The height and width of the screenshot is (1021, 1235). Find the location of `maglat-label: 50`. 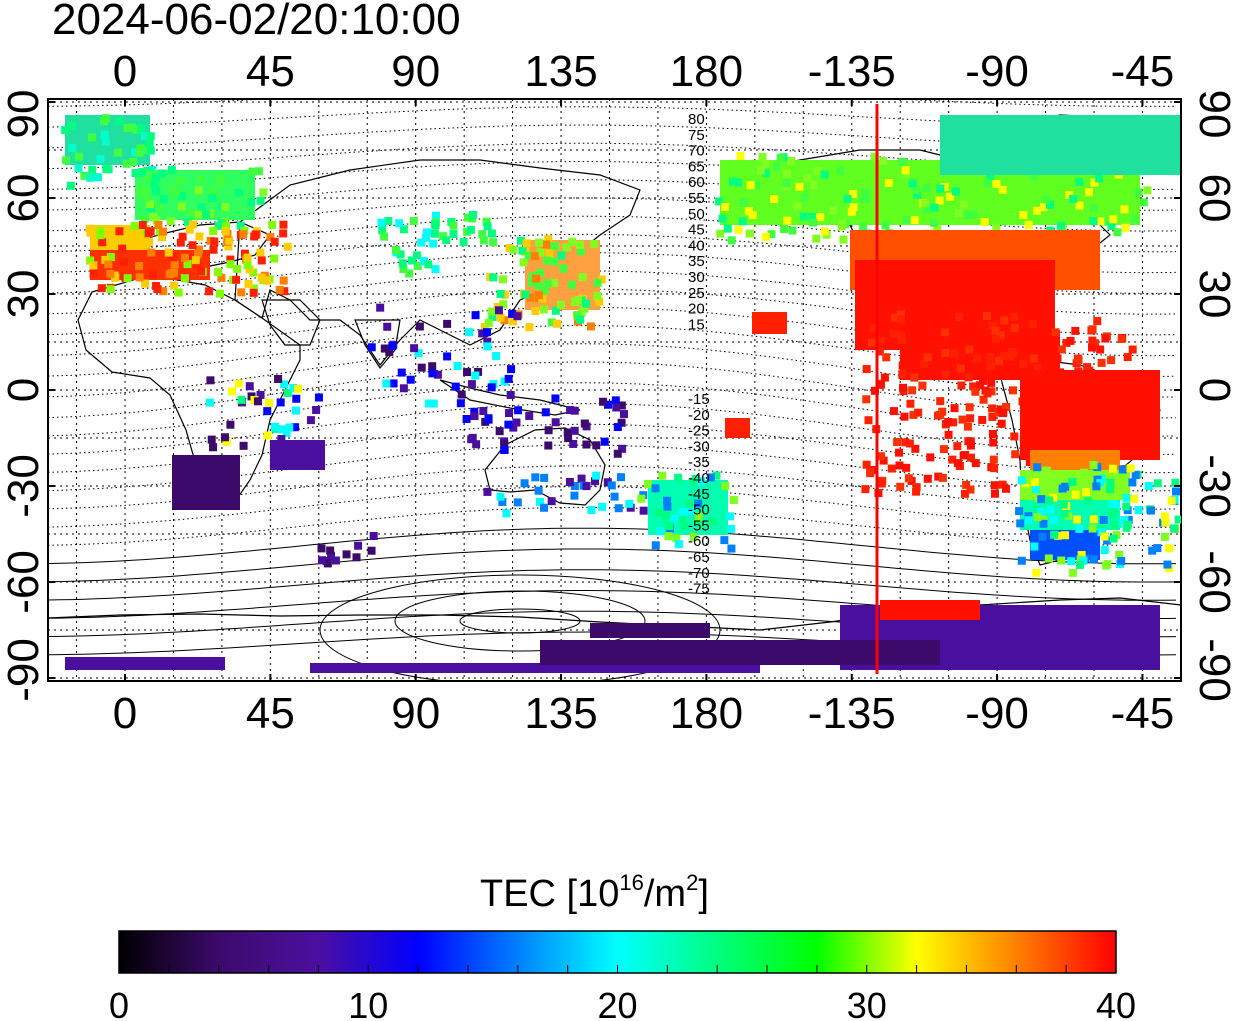

maglat-label: 50 is located at coordinates (696, 214).